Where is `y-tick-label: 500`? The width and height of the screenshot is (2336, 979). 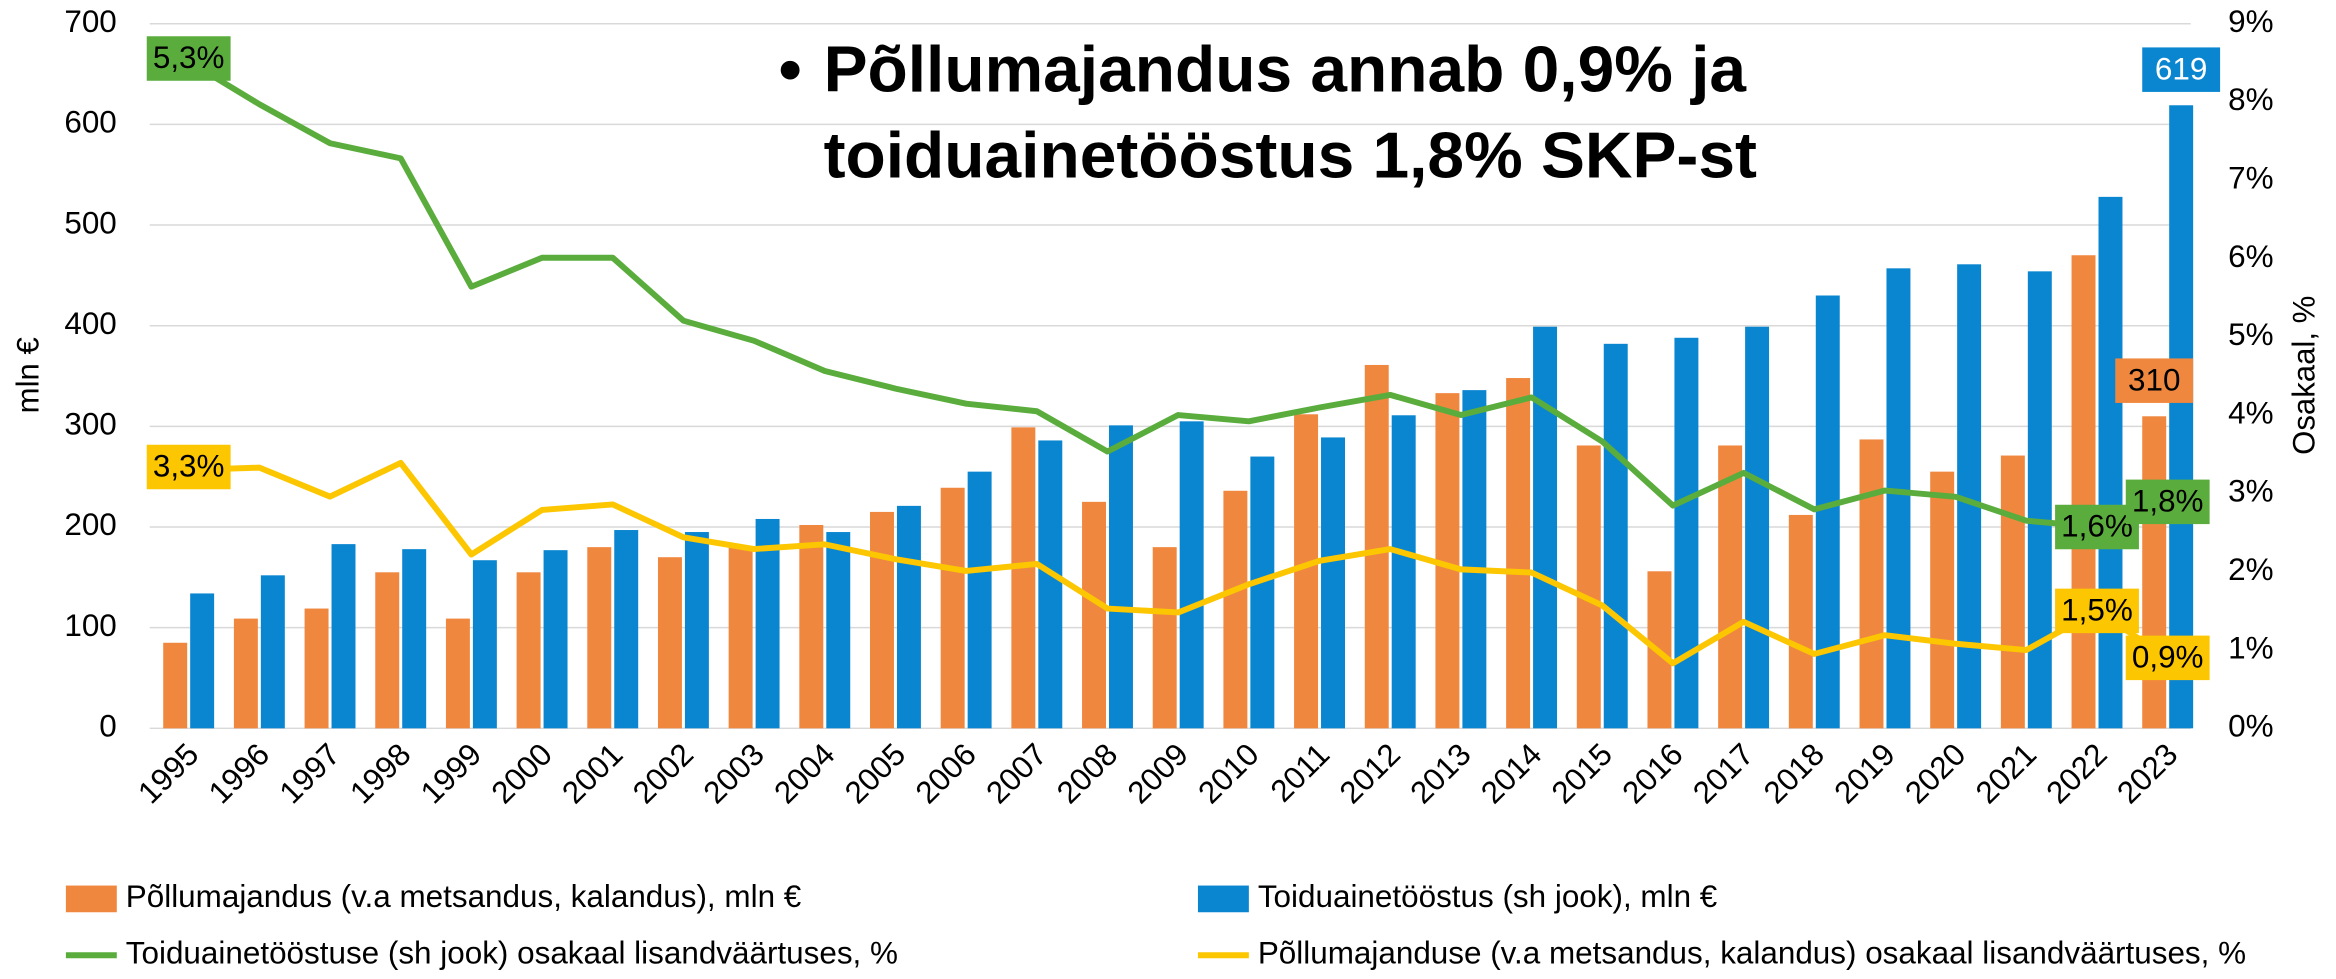 y-tick-label: 500 is located at coordinates (90, 222).